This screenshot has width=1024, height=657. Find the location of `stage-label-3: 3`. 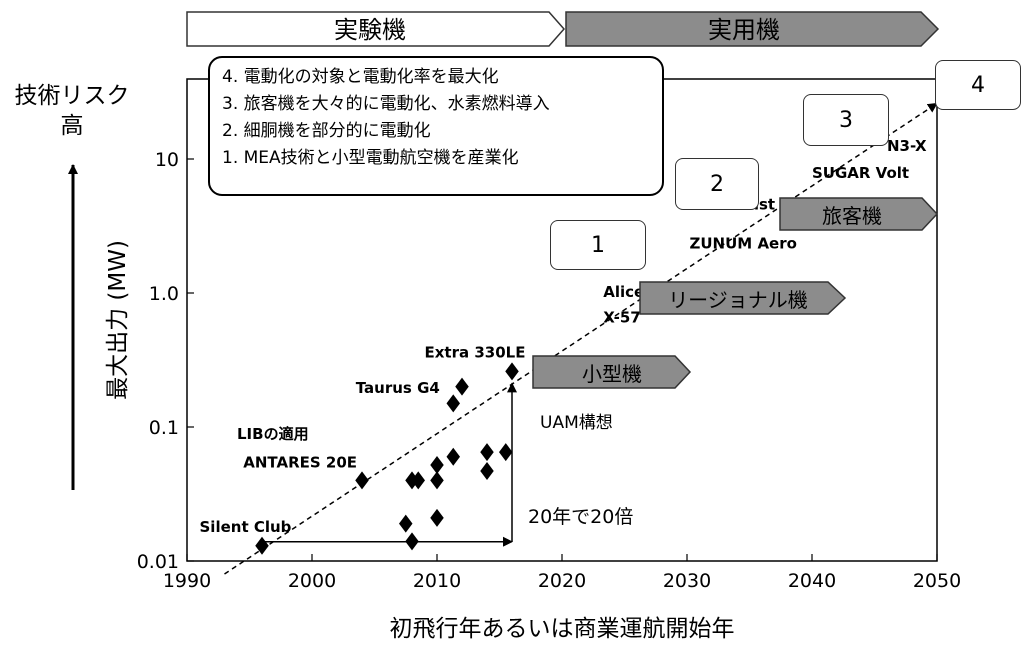

stage-label-3: 3 is located at coordinates (846, 120).